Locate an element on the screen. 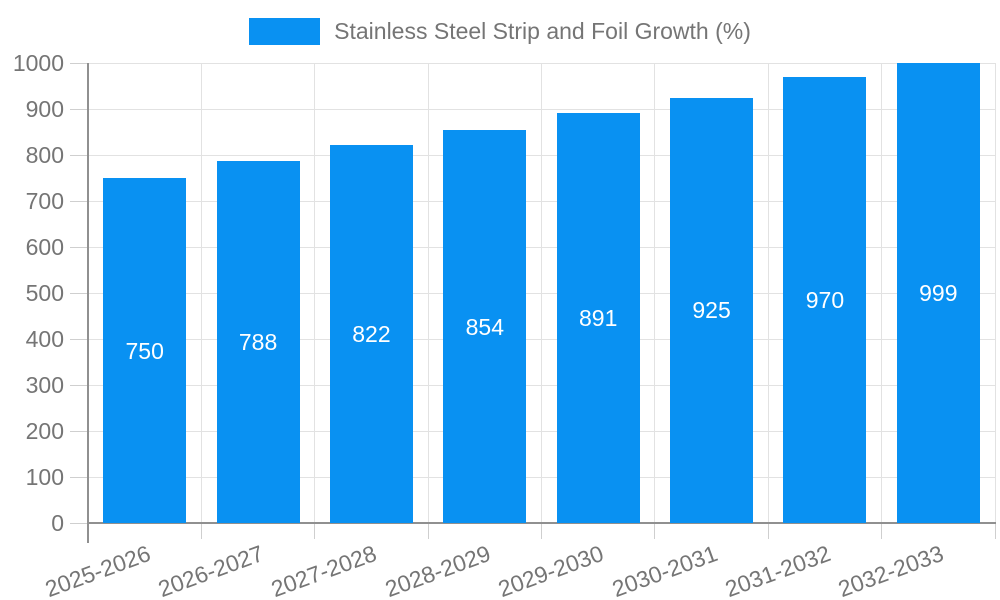 The height and width of the screenshot is (600, 1000). bar-value-label: 750 is located at coordinates (144, 350).